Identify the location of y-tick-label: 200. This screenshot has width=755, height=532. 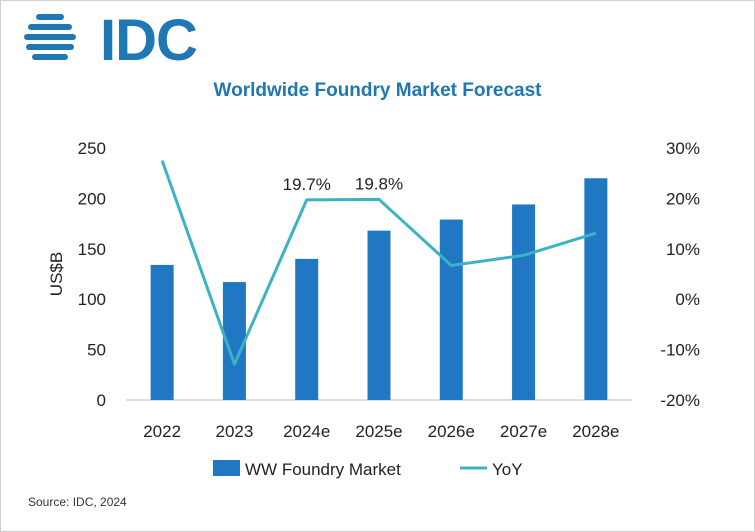
(92, 198).